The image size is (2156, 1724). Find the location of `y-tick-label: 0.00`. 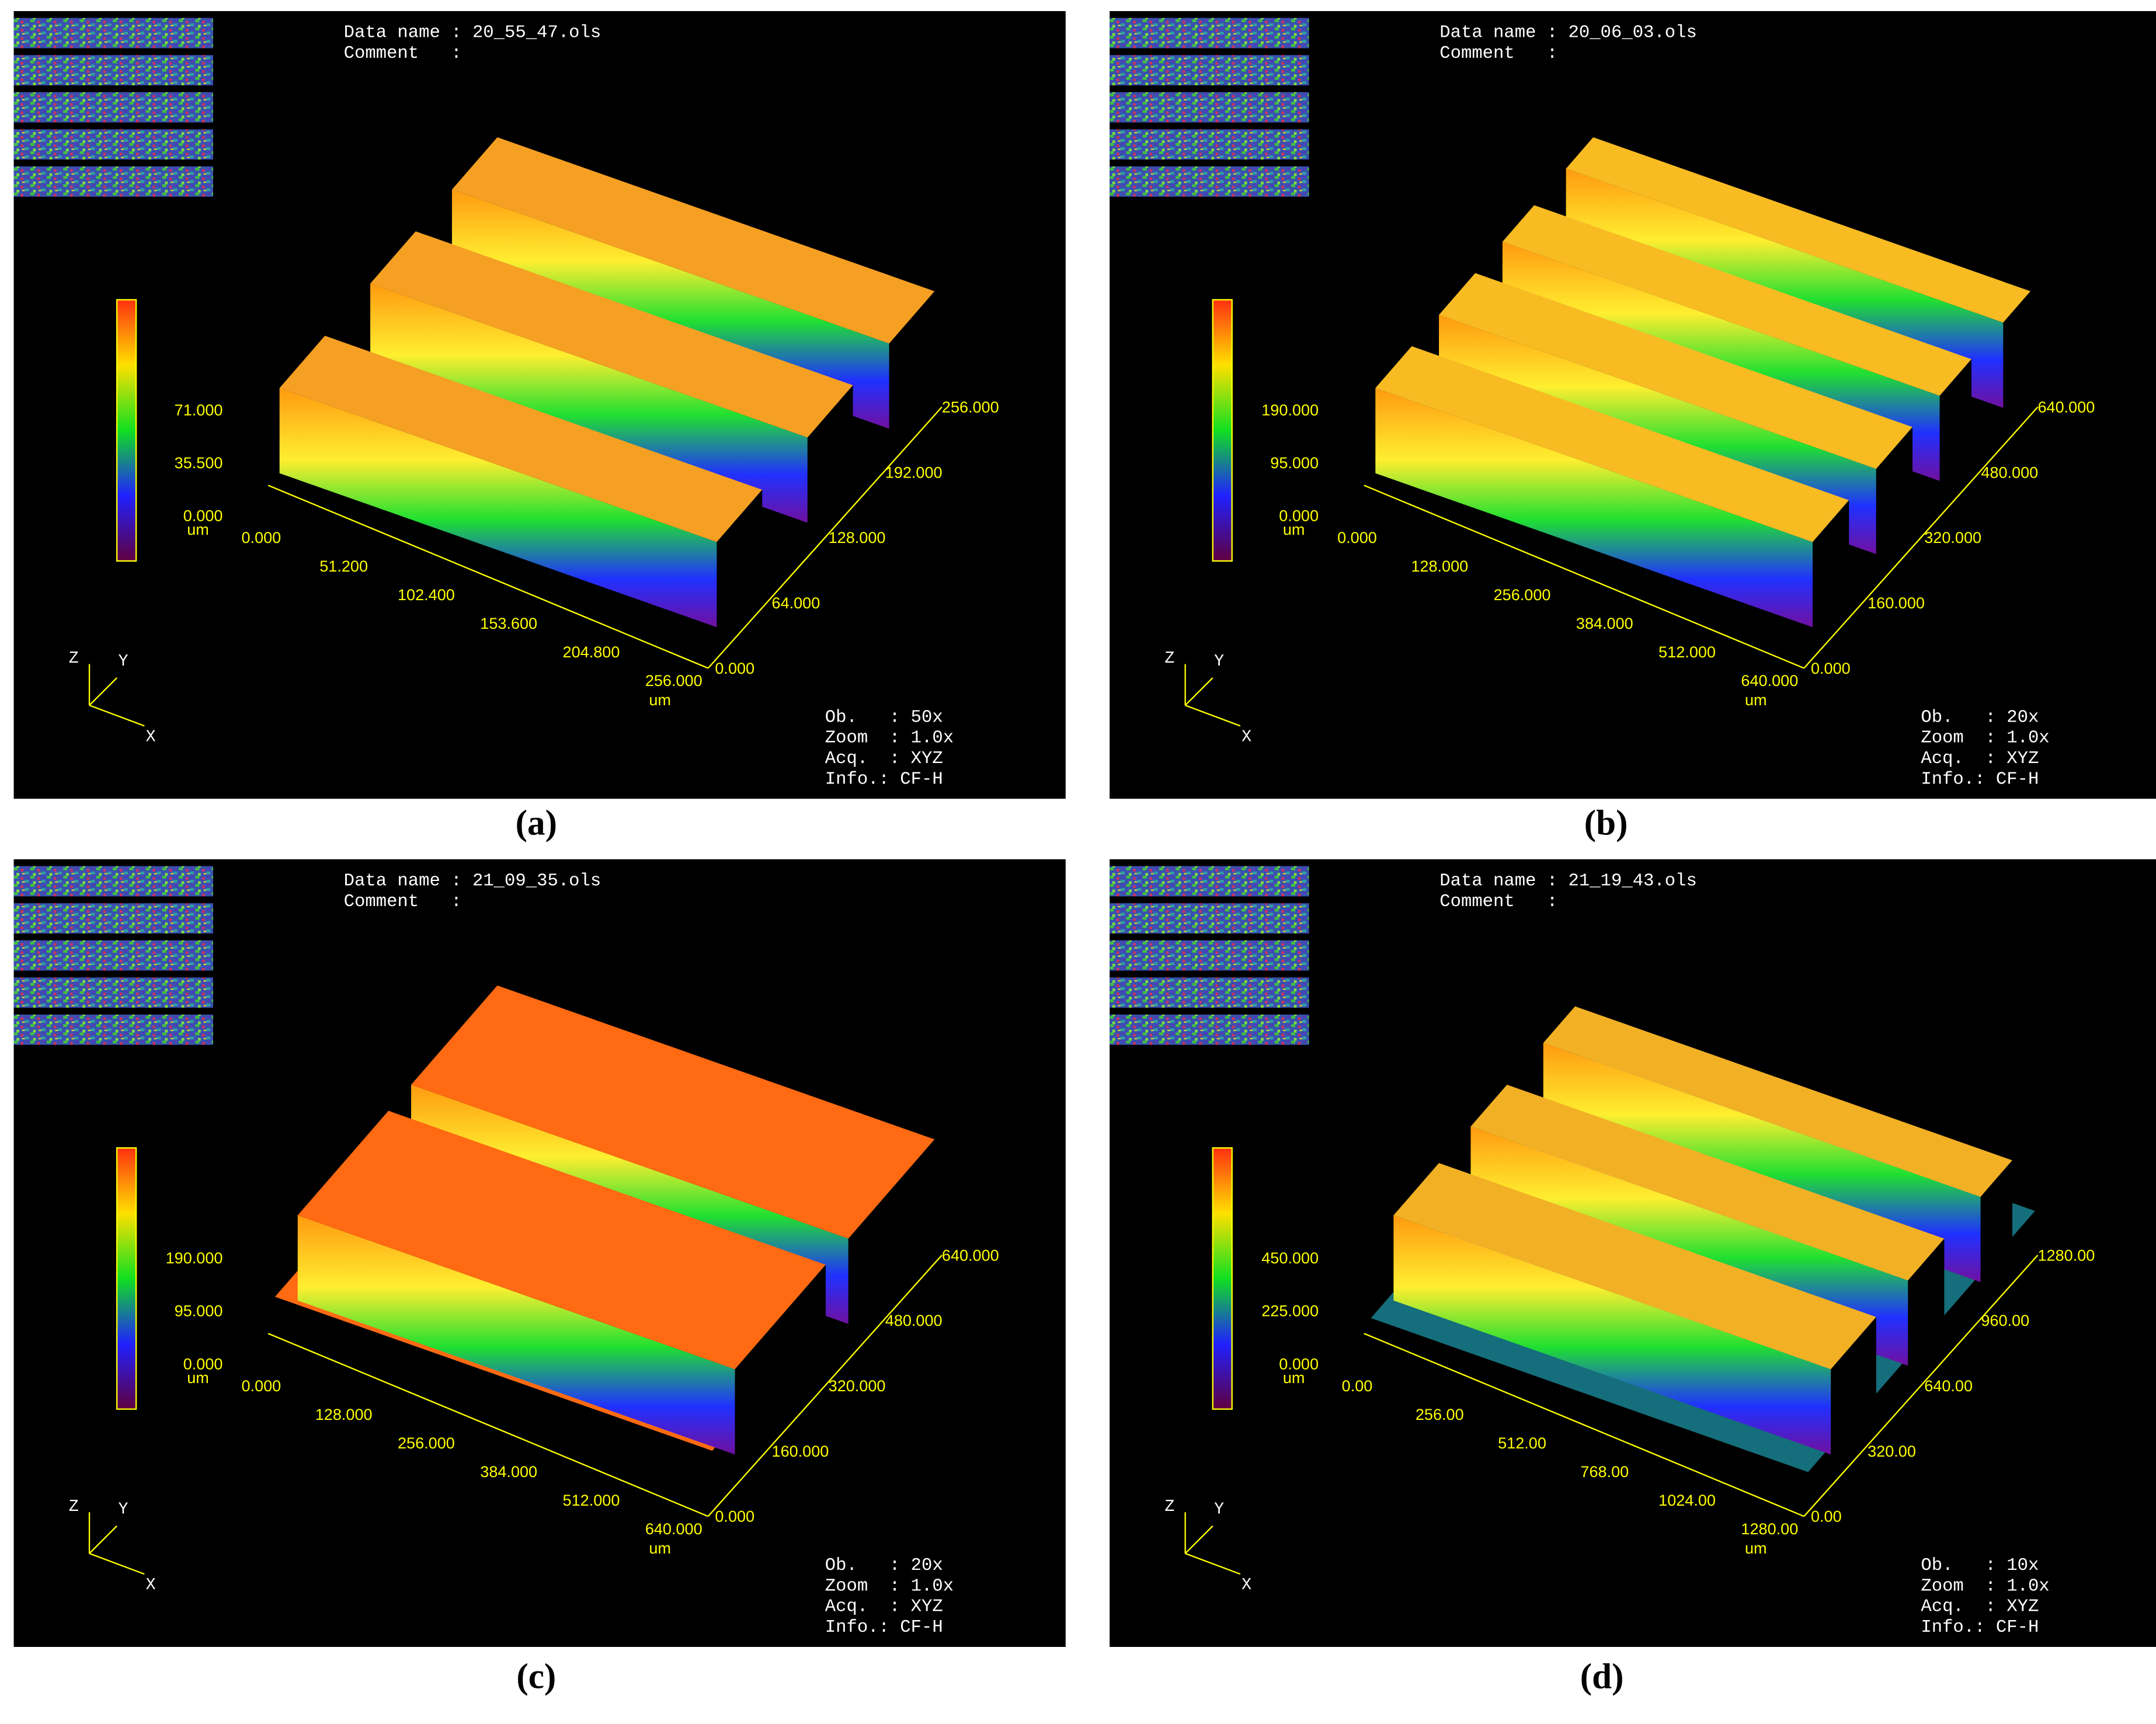

y-tick-label: 0.00 is located at coordinates (1826, 1517).